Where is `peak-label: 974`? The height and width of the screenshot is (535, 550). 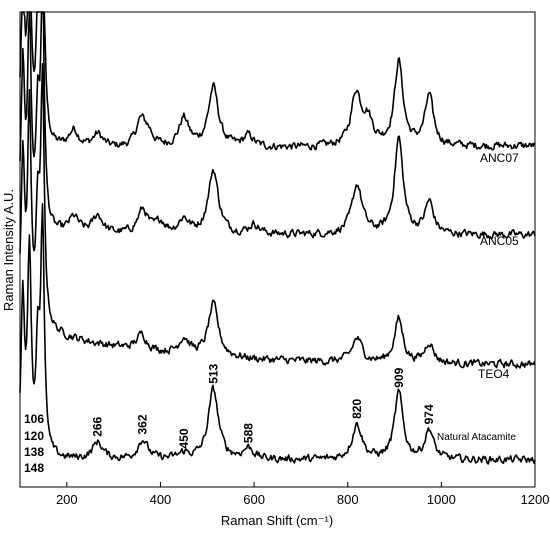 peak-label: 974 is located at coordinates (429, 414).